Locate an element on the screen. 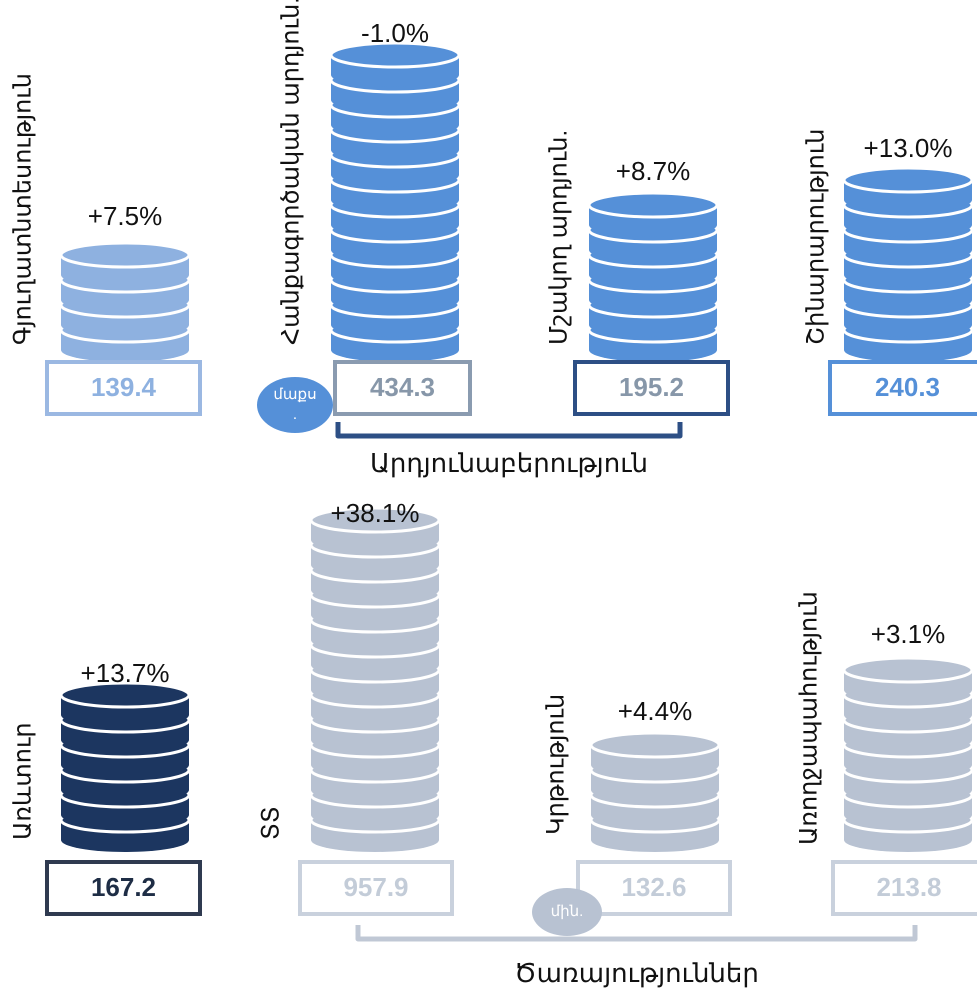  sector-label: Շինարարություն is located at coordinates (815, 236).